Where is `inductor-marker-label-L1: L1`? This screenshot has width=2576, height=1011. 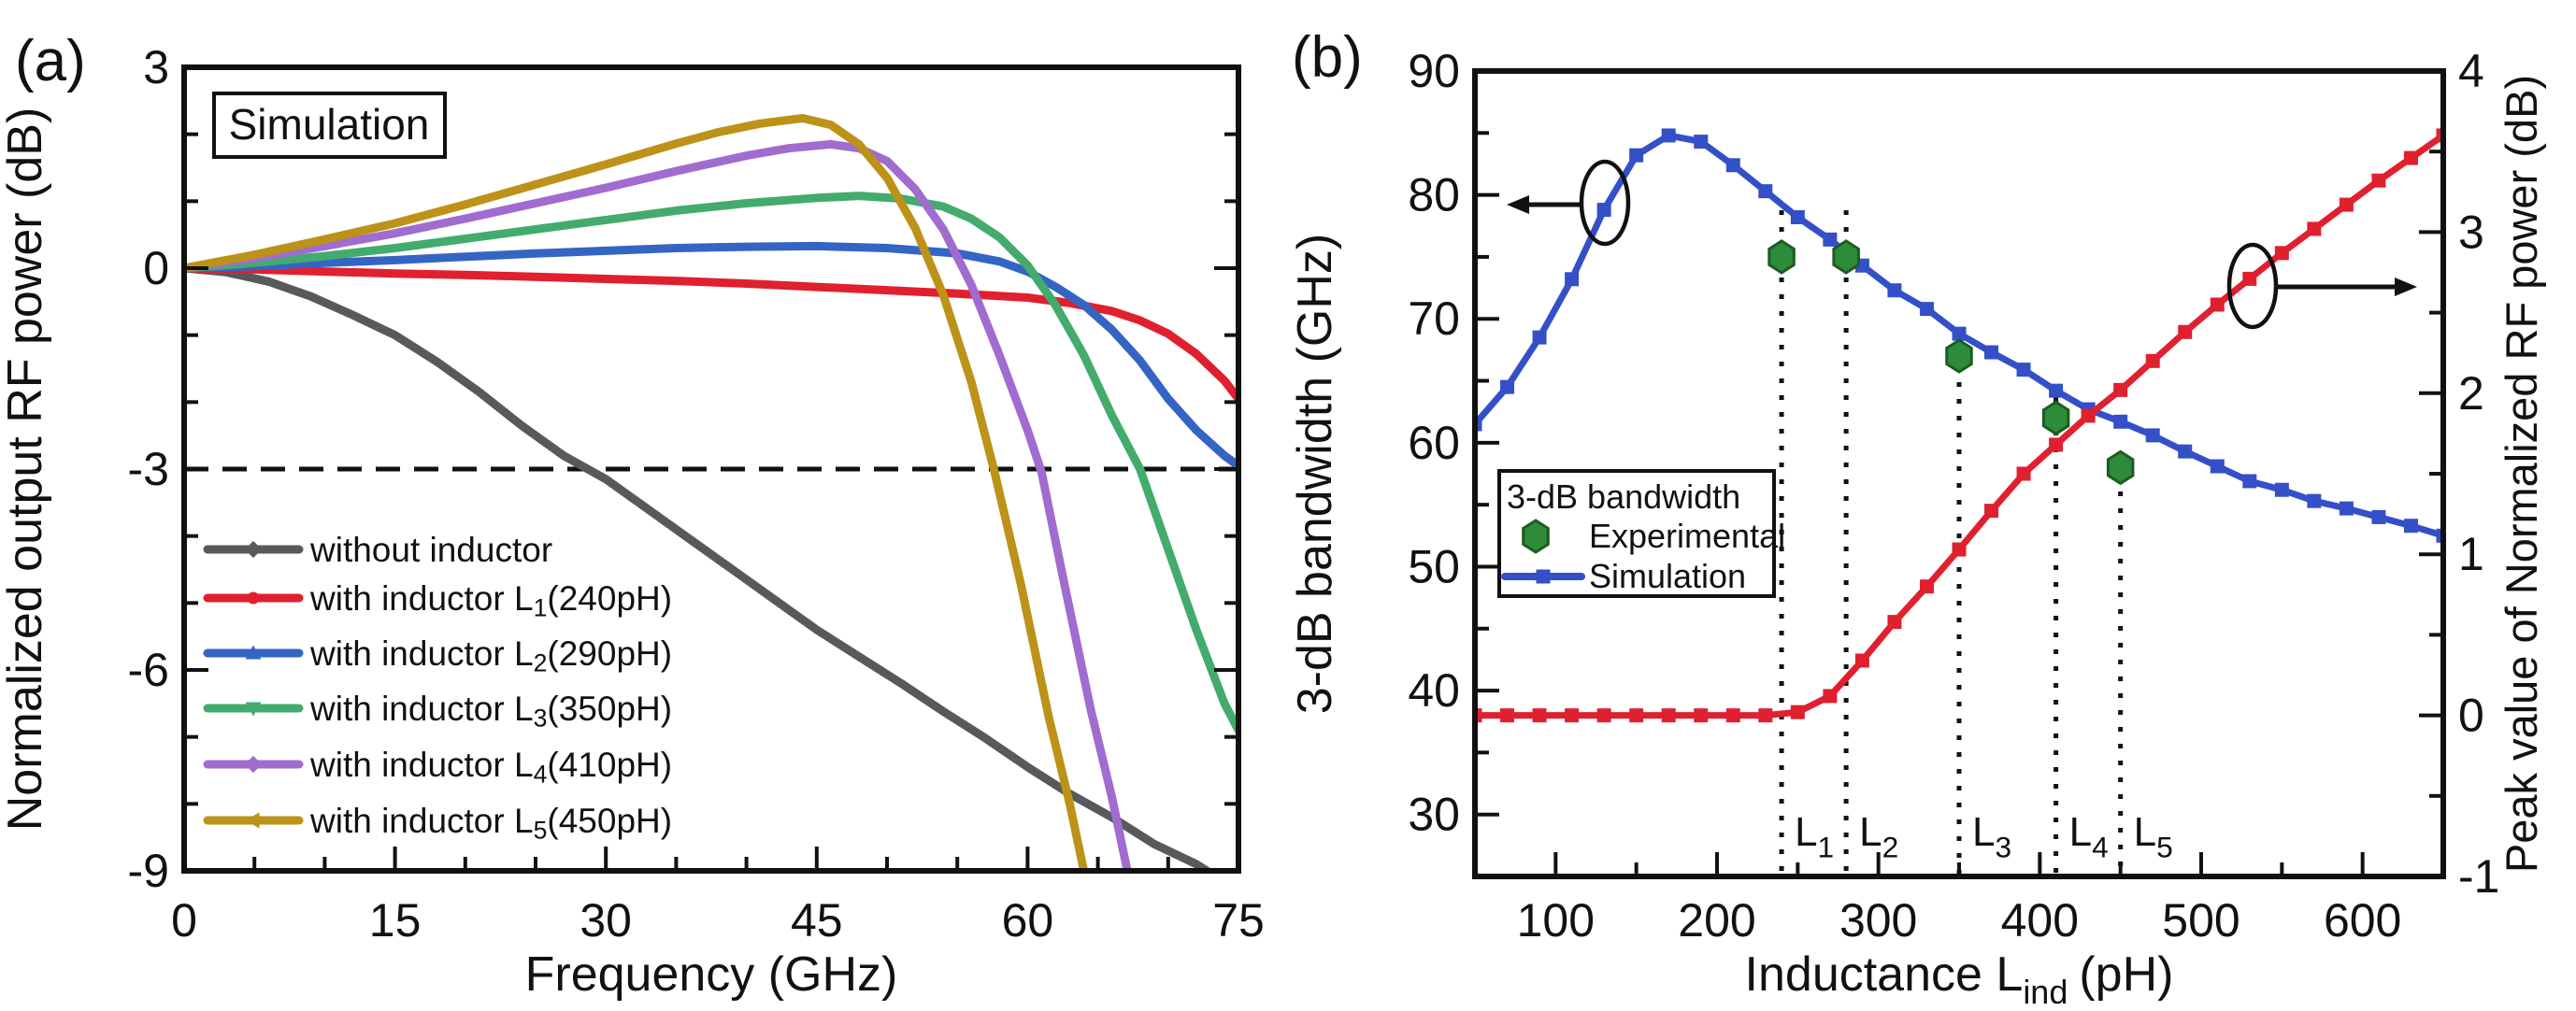
inductor-marker-label-L1: L1 is located at coordinates (1814, 836).